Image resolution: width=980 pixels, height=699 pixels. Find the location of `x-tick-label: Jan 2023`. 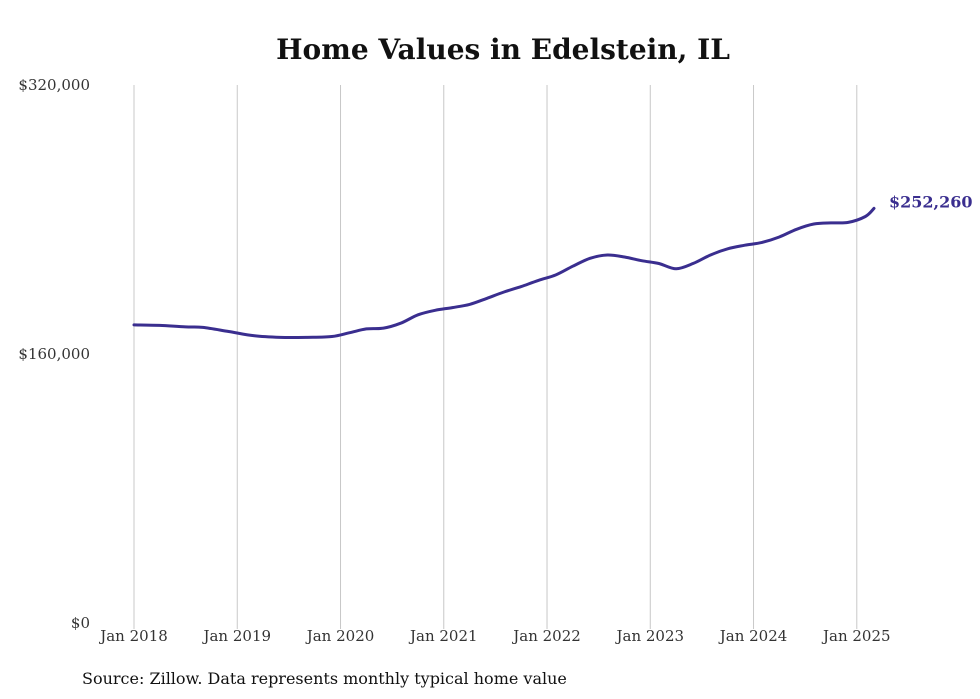

x-tick-label: Jan 2023 is located at coordinates (649, 636).